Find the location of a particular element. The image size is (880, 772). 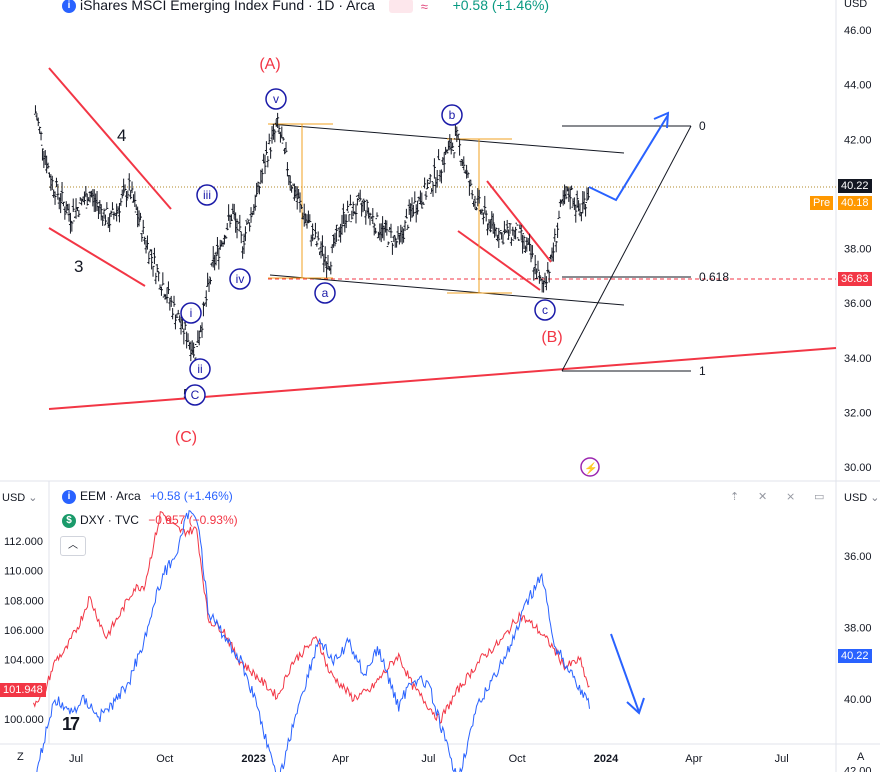

collapse-pane-icon: ⨯ is located at coordinates (791, 497).